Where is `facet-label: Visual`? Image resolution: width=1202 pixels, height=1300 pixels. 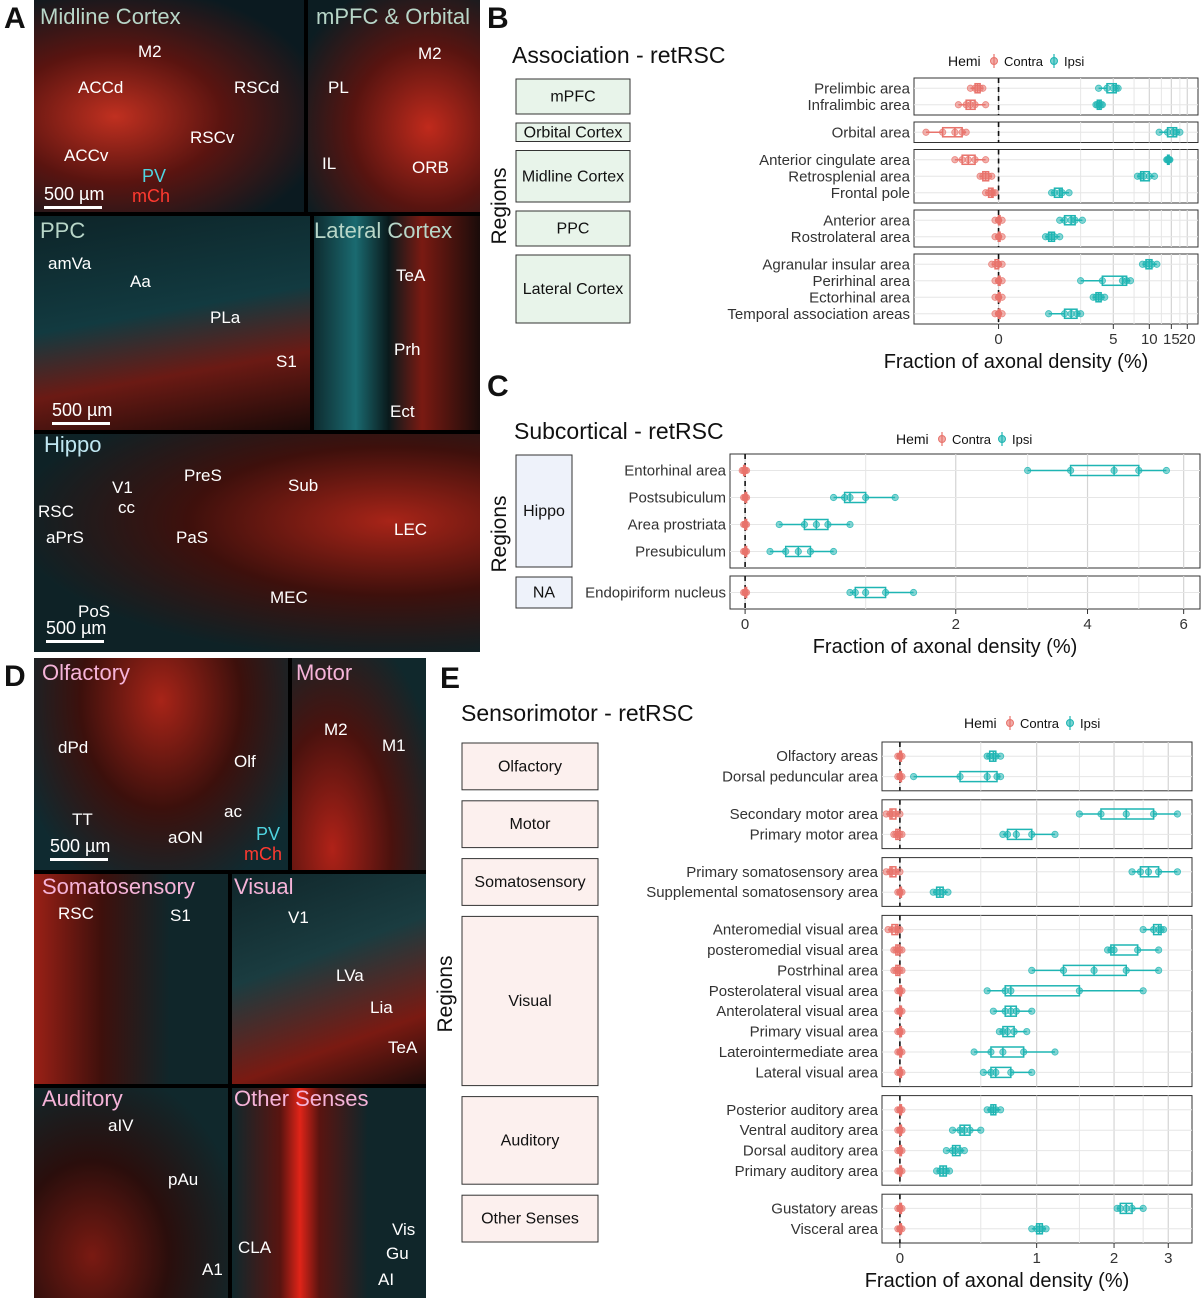
facet-label: Visual is located at coordinates (529, 1001).